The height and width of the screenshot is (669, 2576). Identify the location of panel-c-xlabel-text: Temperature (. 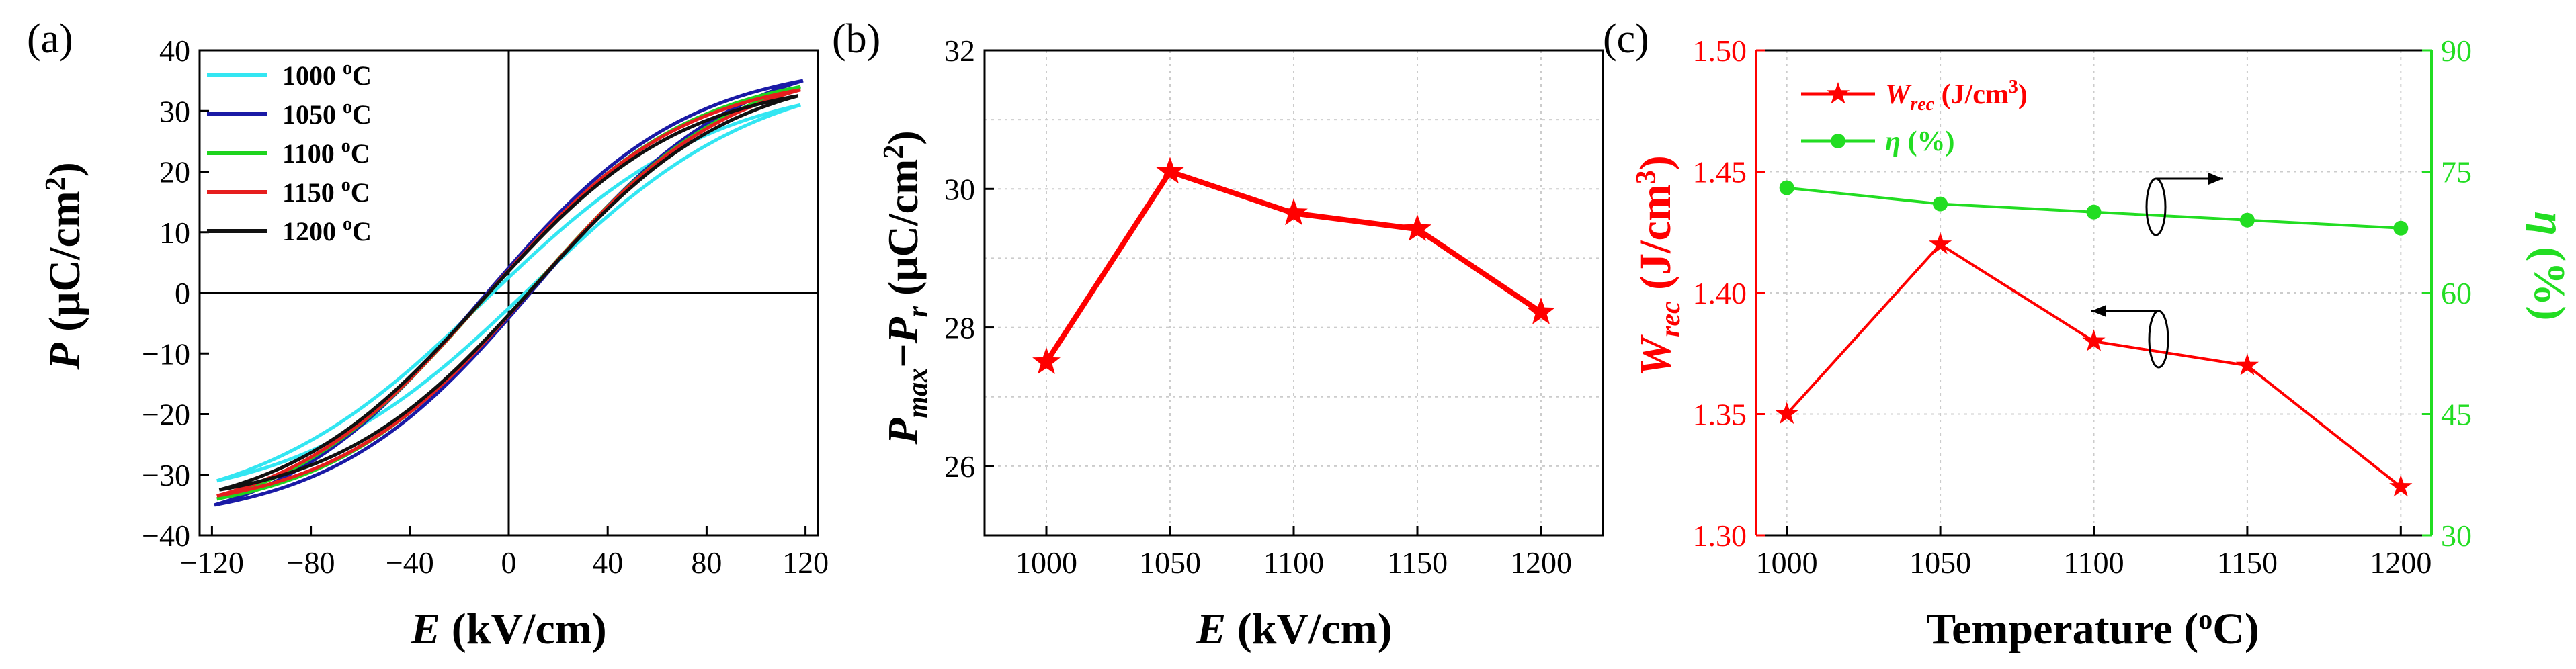
(2062, 630).